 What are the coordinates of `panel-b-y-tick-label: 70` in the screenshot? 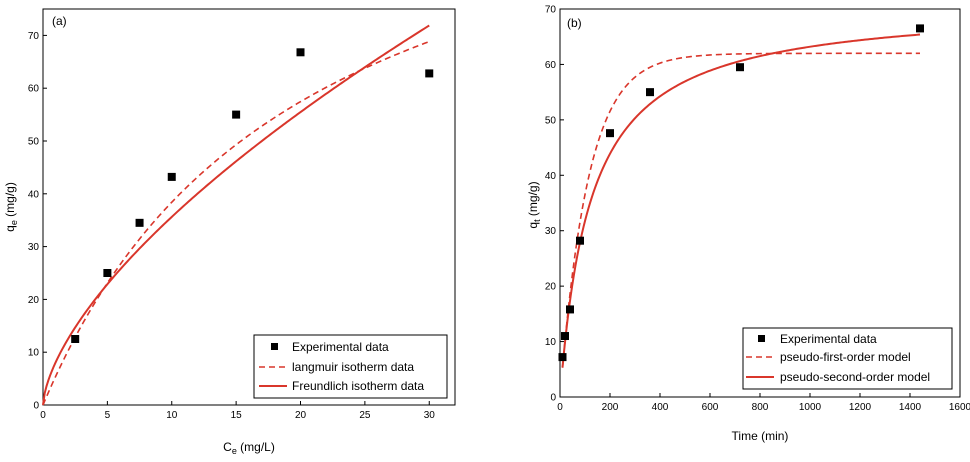 It's located at (551, 10).